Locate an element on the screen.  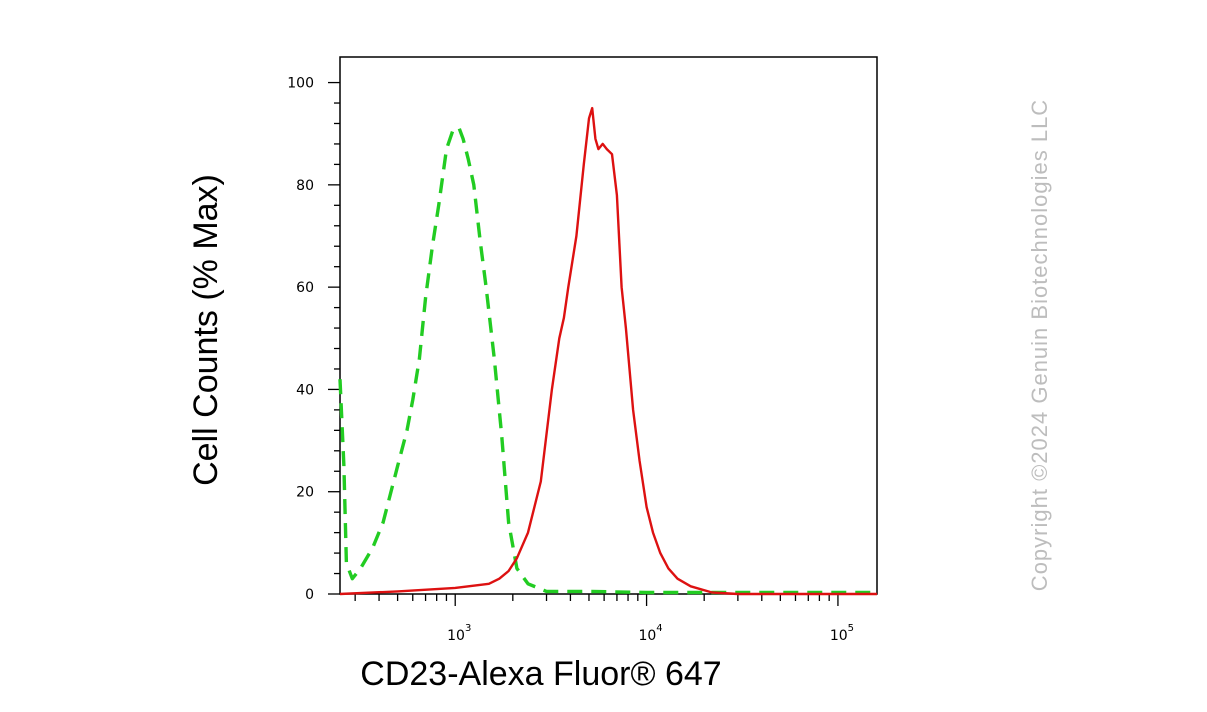
y-tick-label: 60 is located at coordinates (305, 288).